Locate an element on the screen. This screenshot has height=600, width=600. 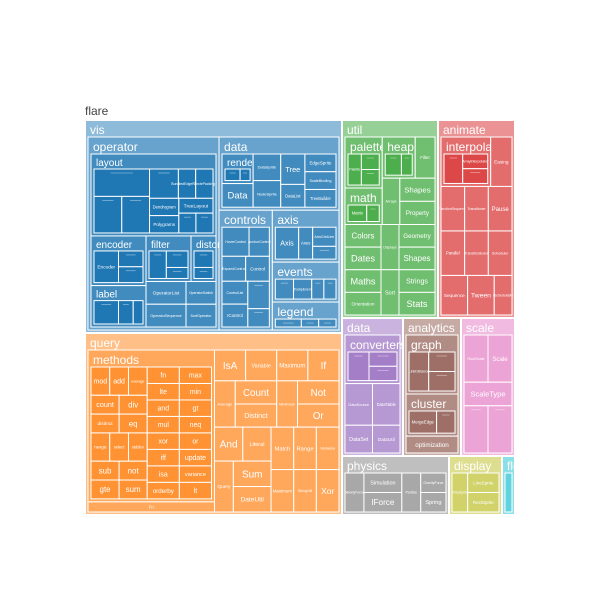
treemap-node-treebuilder is located at coordinates (320, 198).